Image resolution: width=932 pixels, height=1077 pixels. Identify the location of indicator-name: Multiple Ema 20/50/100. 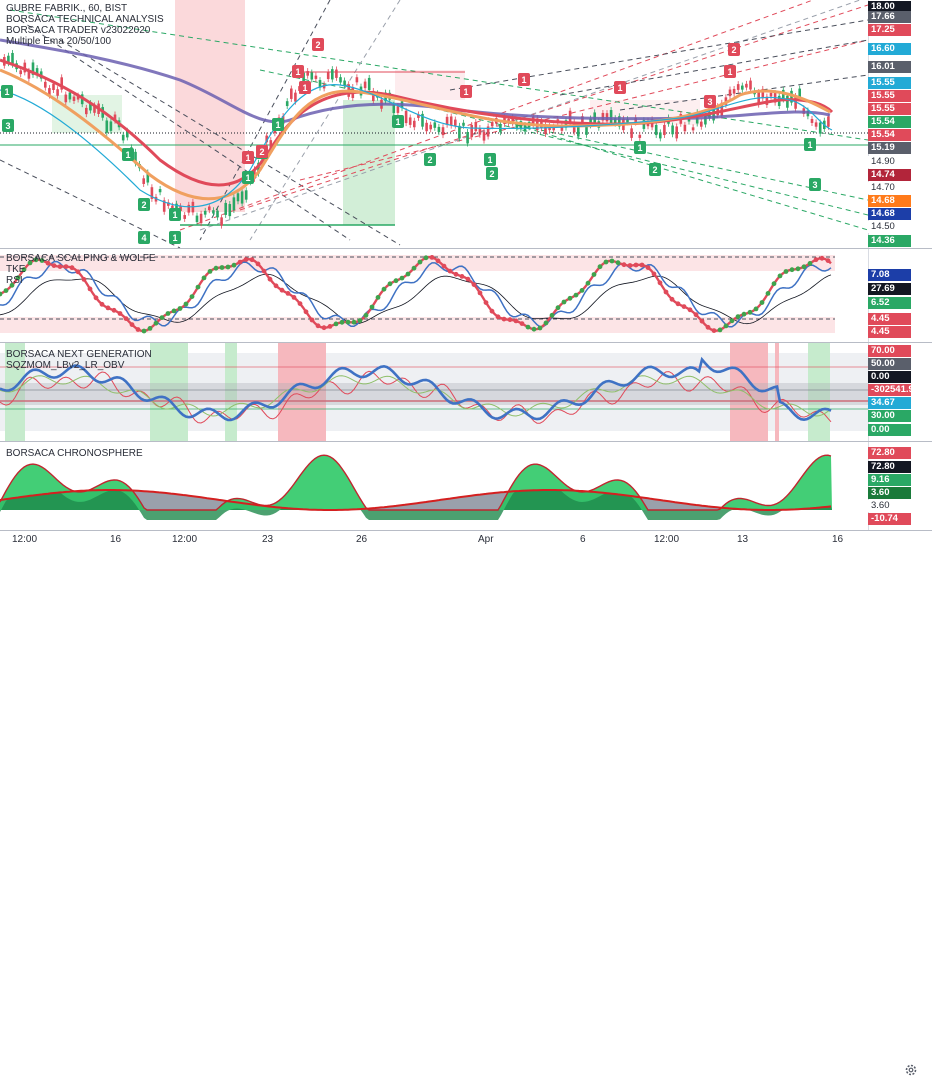
(59, 41).